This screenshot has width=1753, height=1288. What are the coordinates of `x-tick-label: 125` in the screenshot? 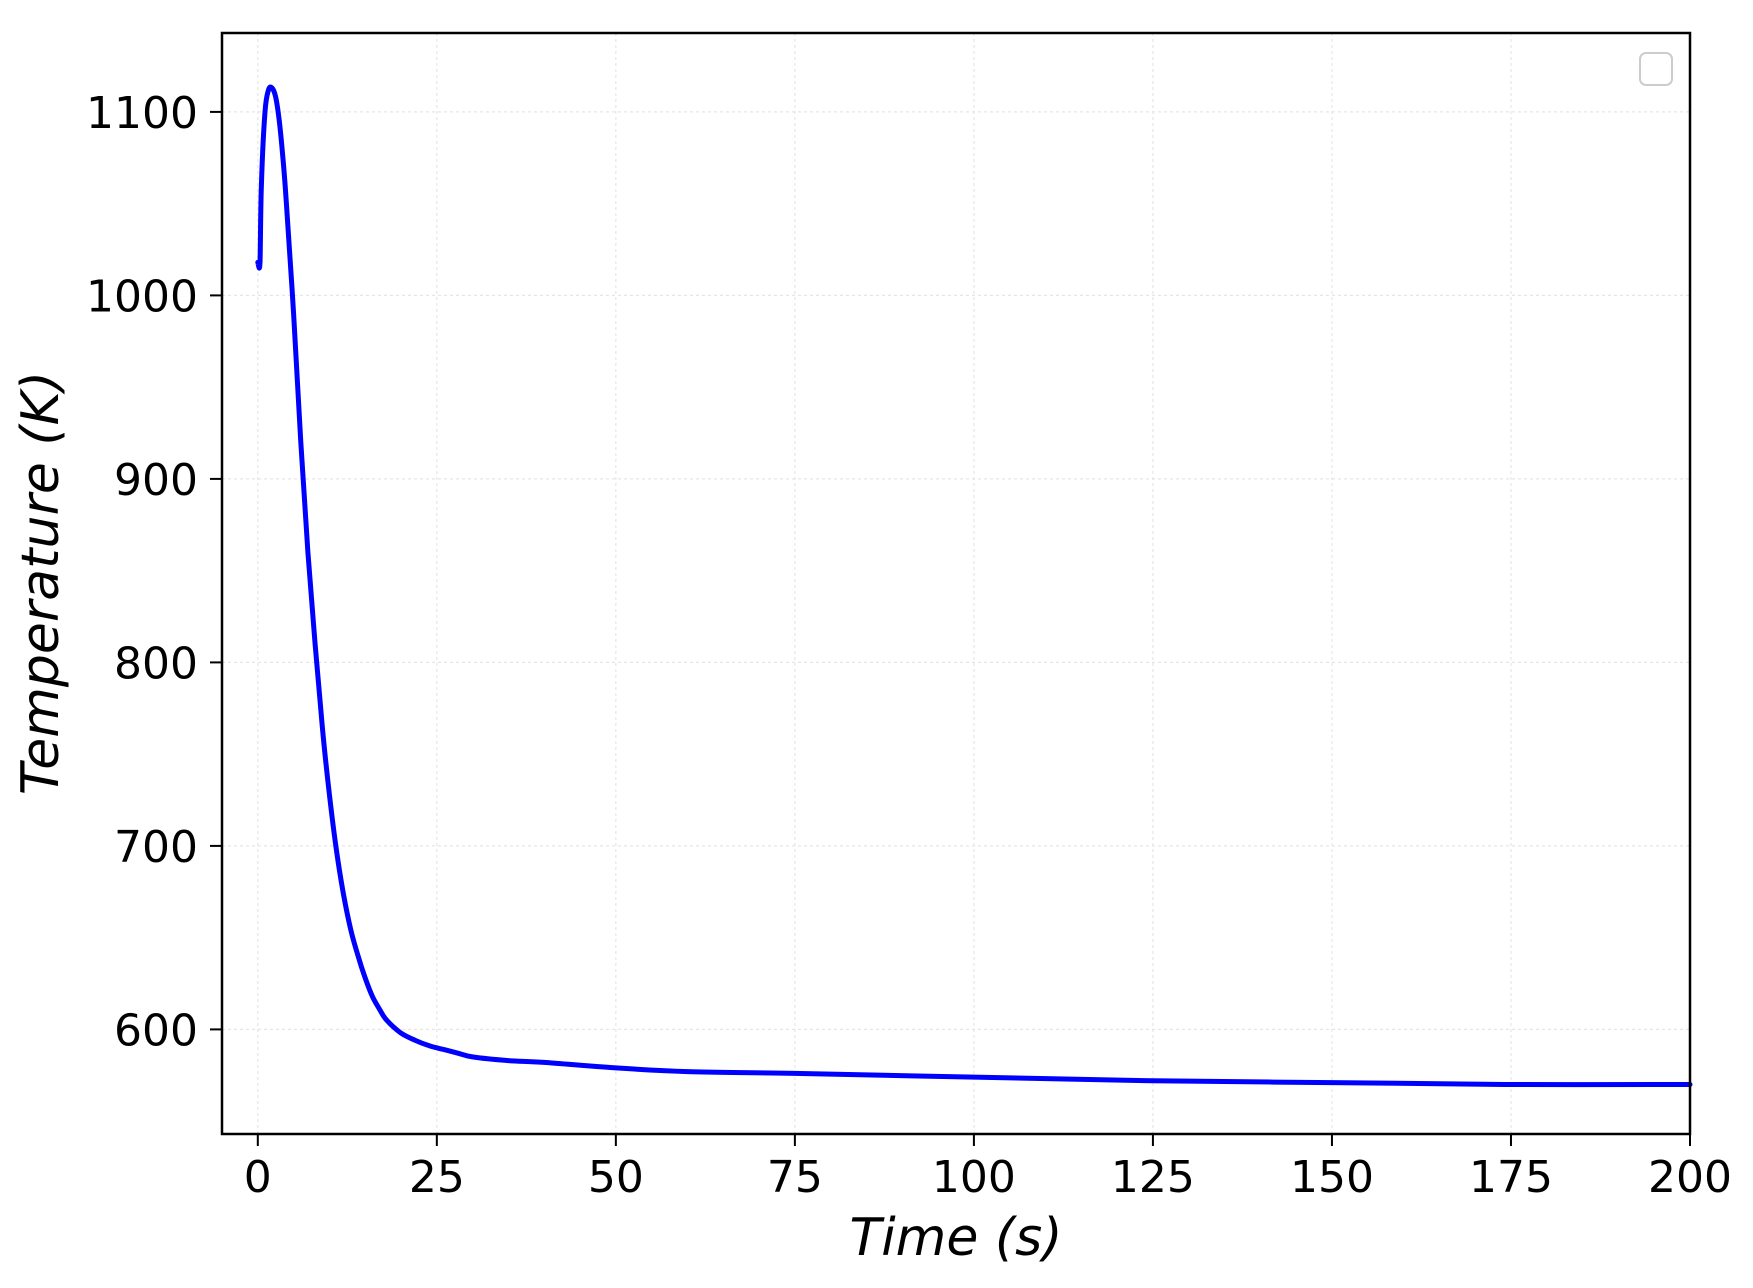 It's located at (1153, 1177).